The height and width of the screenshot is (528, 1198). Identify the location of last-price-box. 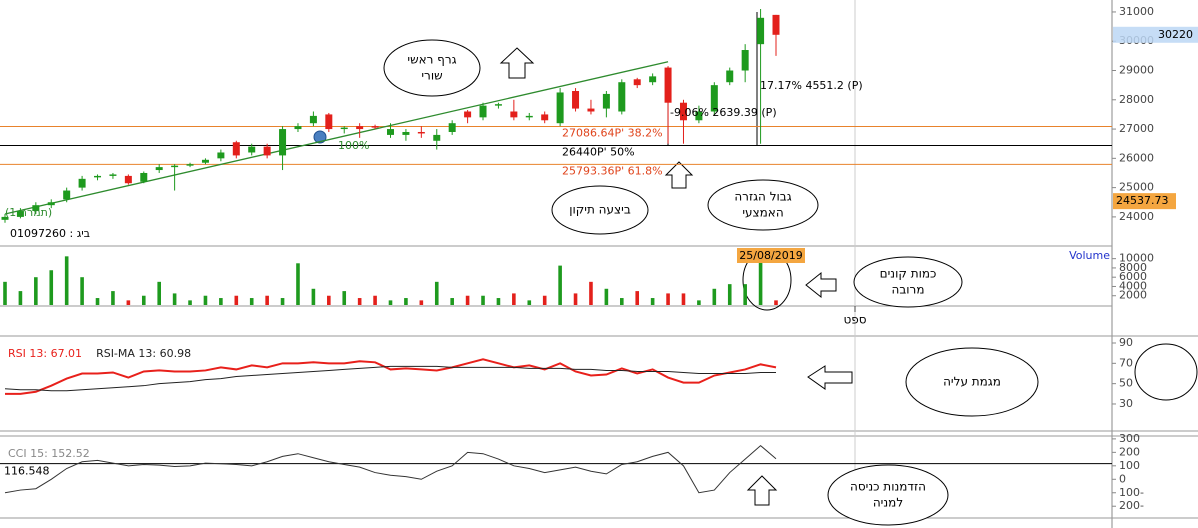
(1155, 34).